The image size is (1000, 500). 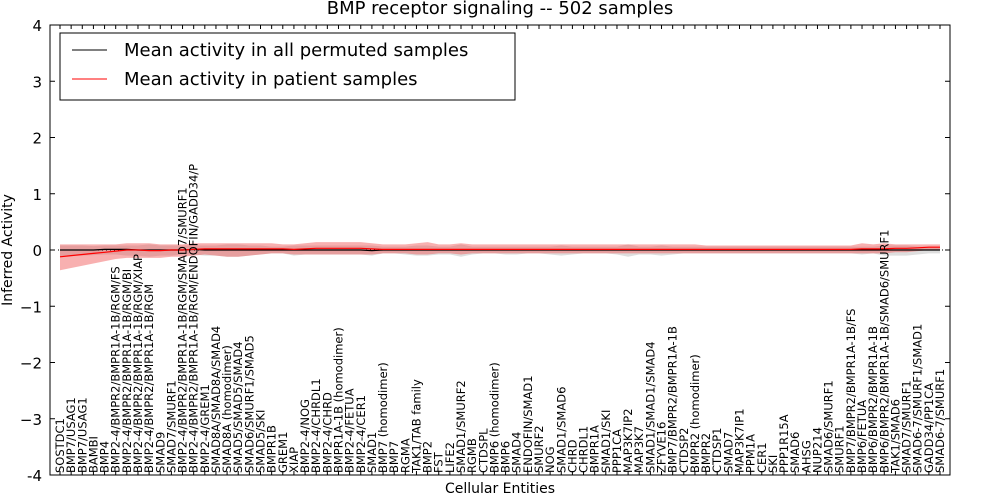 What do you see at coordinates (350, 430) in the screenshot?
I see `x-tick-label: BMP2-4/FETUA` at bounding box center [350, 430].